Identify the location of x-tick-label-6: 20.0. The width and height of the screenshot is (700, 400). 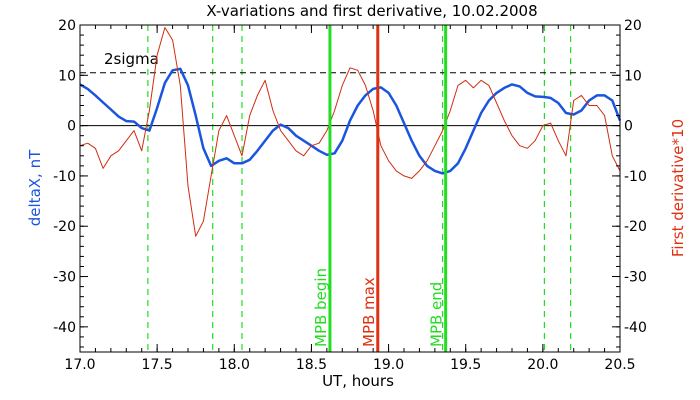
(542, 365).